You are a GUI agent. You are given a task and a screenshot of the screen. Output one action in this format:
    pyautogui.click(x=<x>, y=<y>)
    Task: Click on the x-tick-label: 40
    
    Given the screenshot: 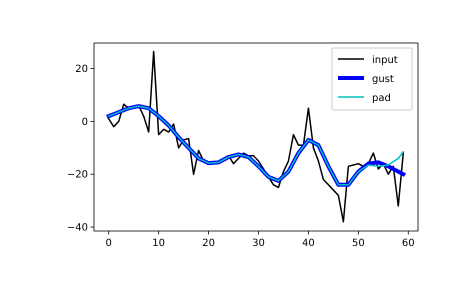 What is the action you would take?
    pyautogui.click(x=308, y=243)
    